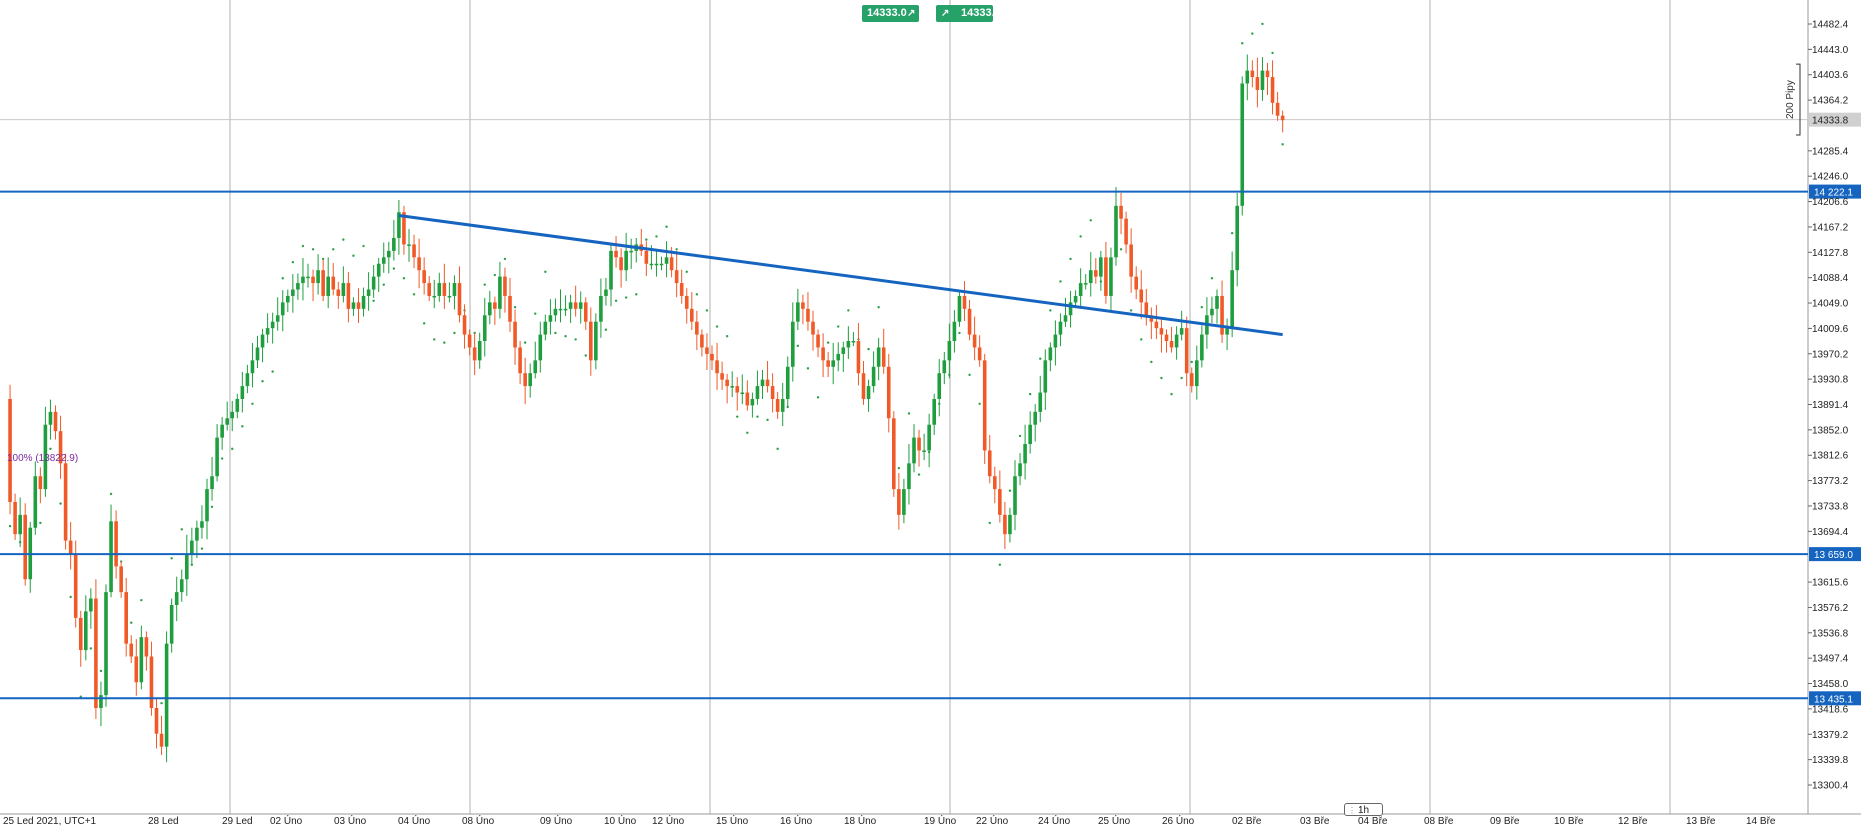  Describe the element at coordinates (237, 821) in the screenshot. I see `time-tick-label: 29 Led` at that location.